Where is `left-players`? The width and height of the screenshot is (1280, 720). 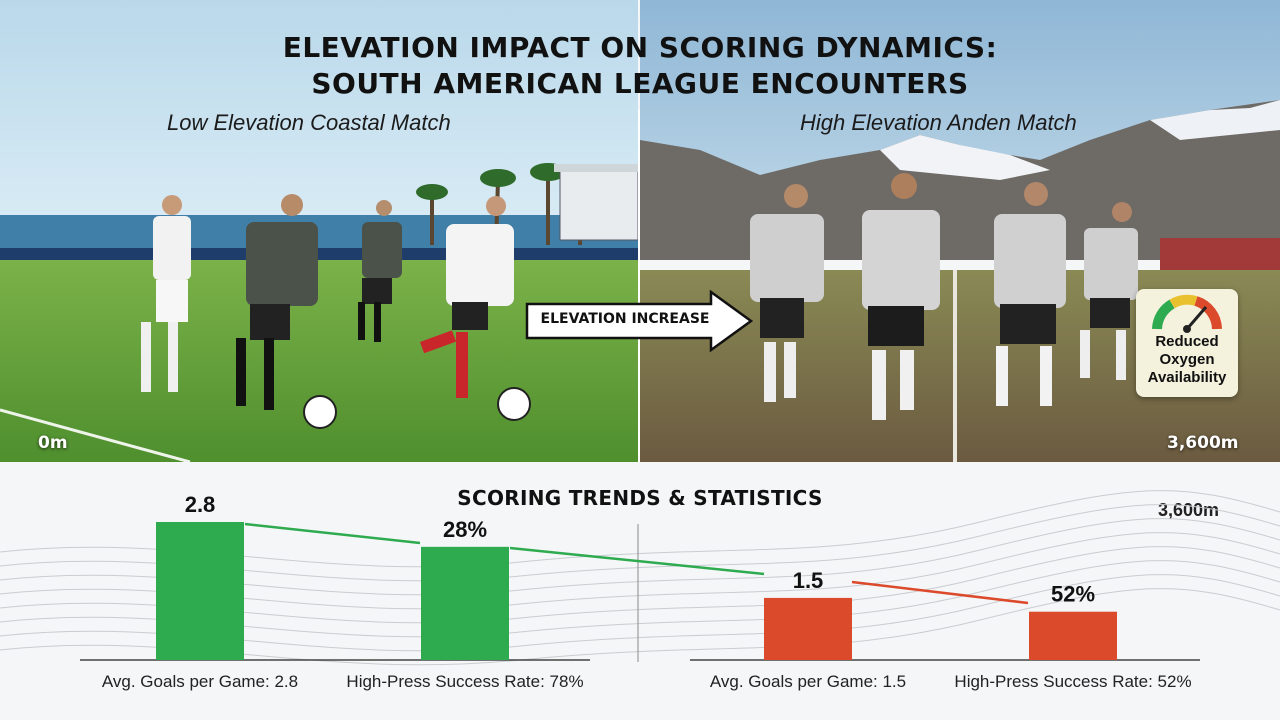
left-players is located at coordinates (327, 302).